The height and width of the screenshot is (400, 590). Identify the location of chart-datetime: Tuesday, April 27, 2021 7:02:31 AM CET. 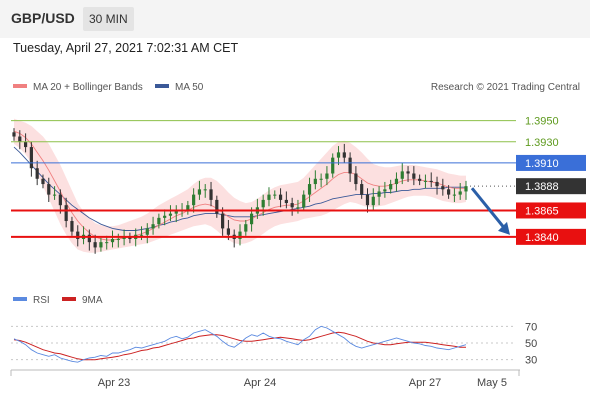
(126, 48).